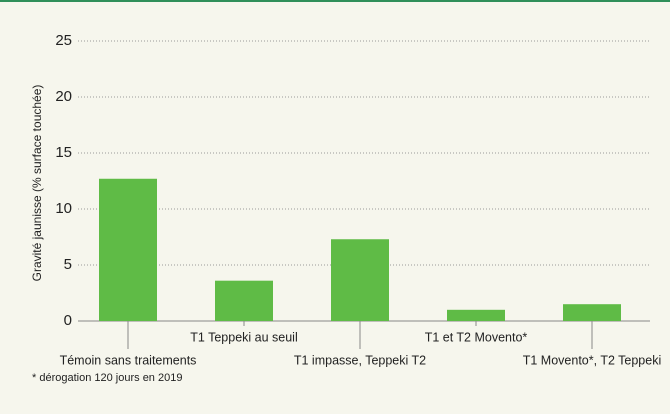 This screenshot has width=670, height=414. Describe the element at coordinates (63, 96) in the screenshot. I see `y-tick-label: 20` at that location.